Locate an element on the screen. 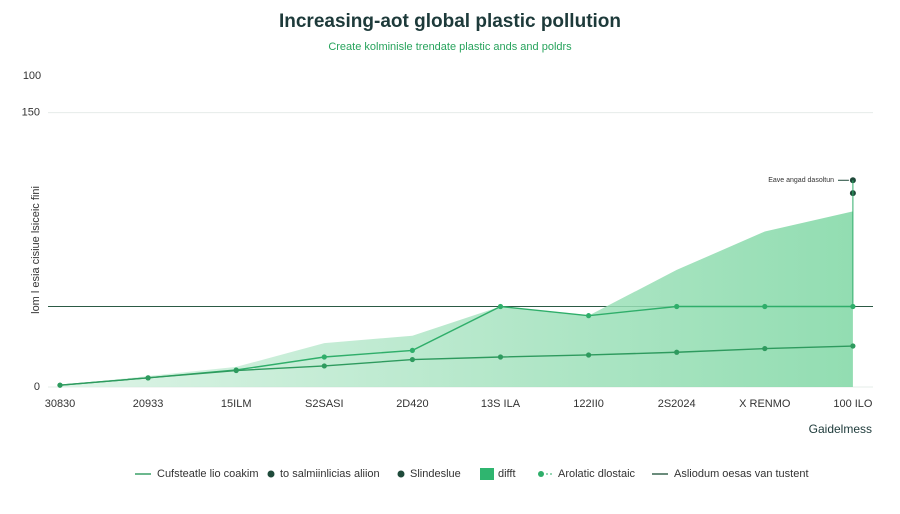 This screenshot has height=514, width=900. y-tick-label: 150 is located at coordinates (31, 112).